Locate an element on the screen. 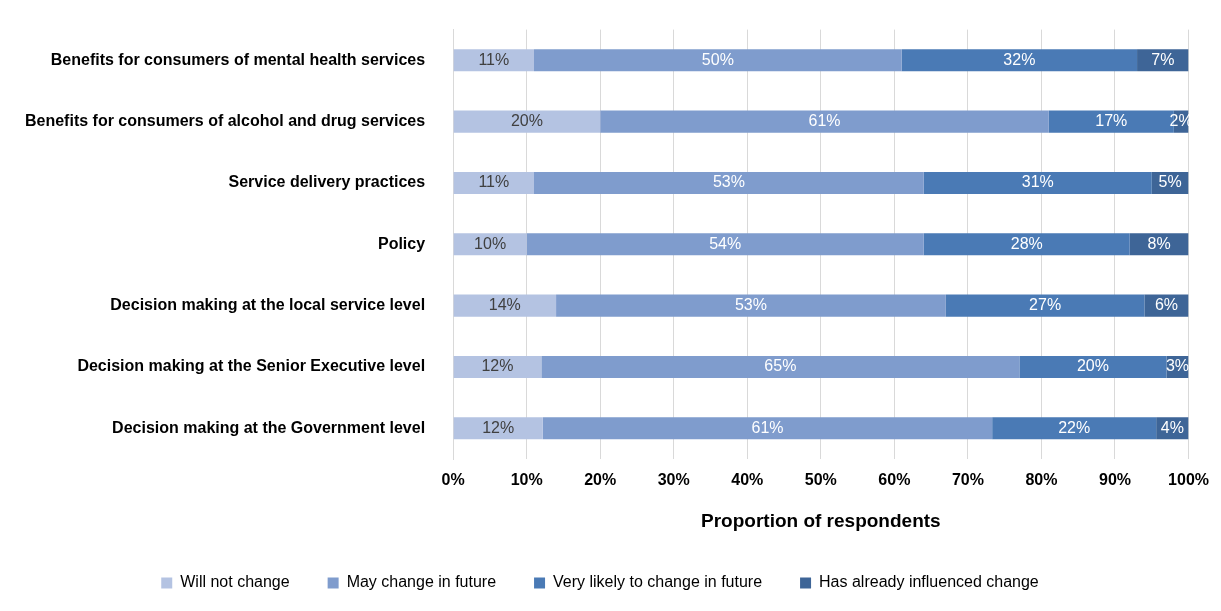 This screenshot has width=1221, height=611. x-tick-label: 80% is located at coordinates (1041, 480).